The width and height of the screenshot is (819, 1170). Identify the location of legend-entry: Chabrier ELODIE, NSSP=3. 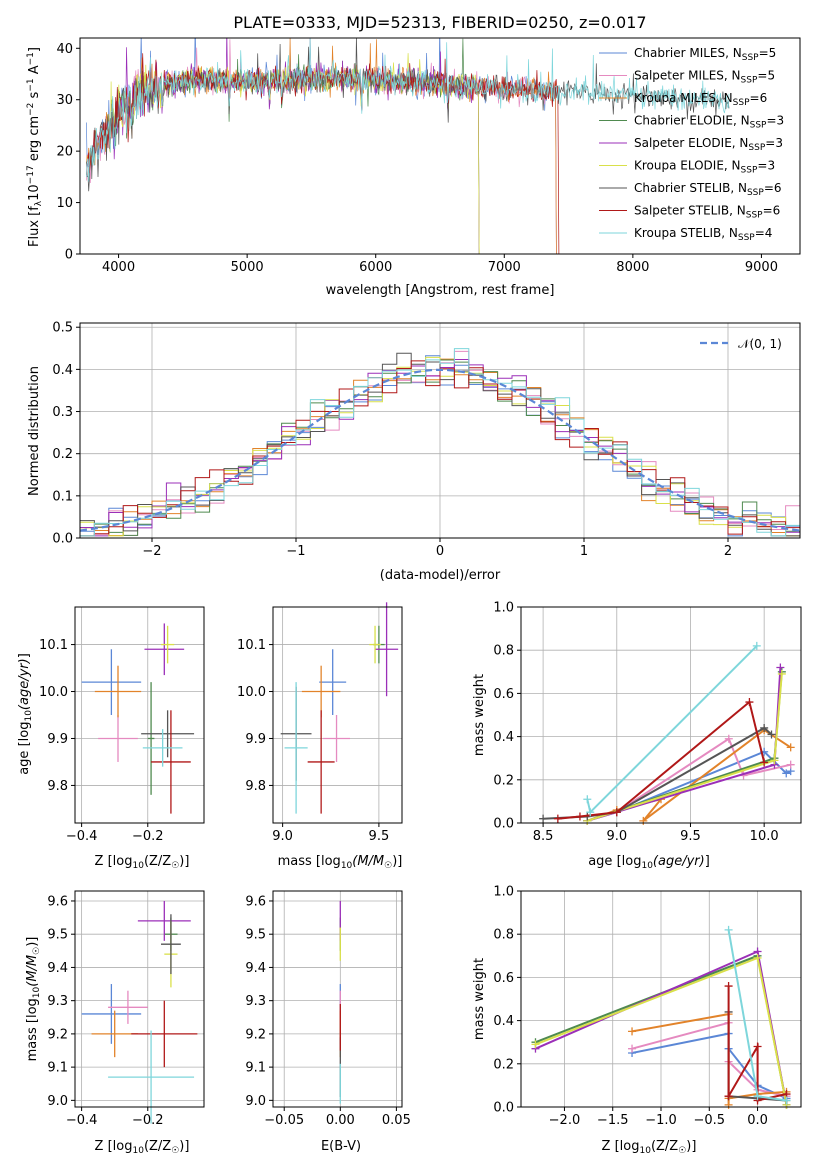
(709, 122).